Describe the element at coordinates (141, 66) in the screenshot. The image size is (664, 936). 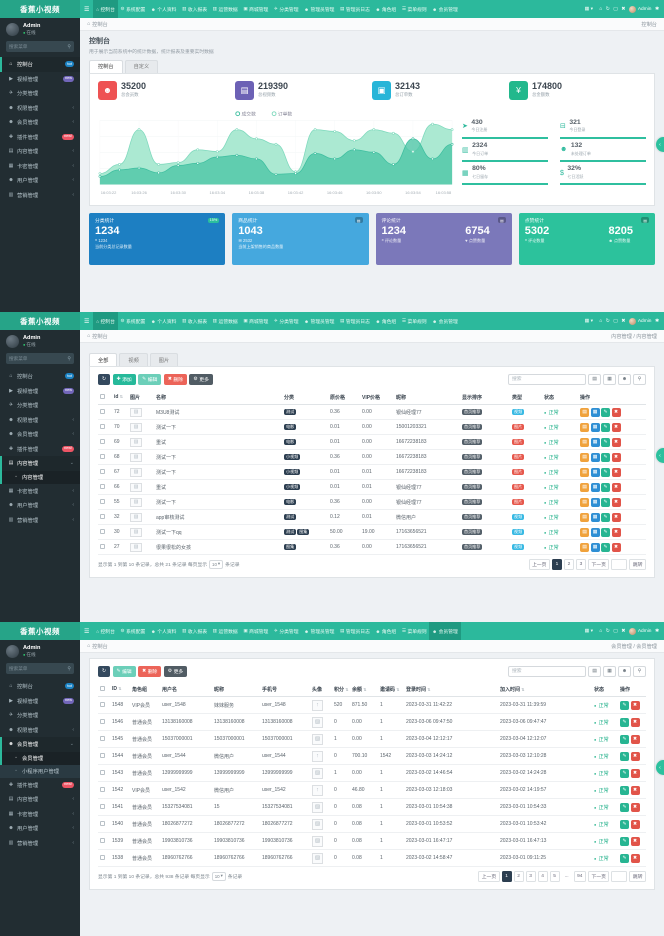
I see `tab-1: 自定义` at that location.